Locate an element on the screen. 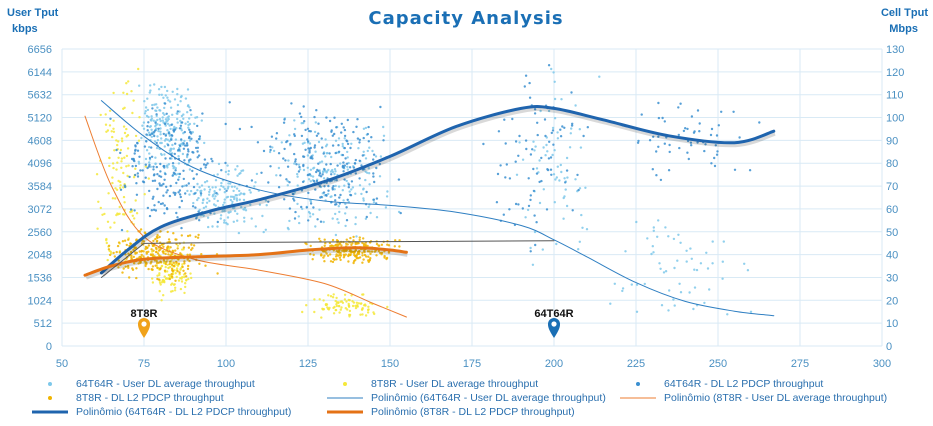 The width and height of the screenshot is (933, 426). left-y-tick-label: 2048 is located at coordinates (40, 256).